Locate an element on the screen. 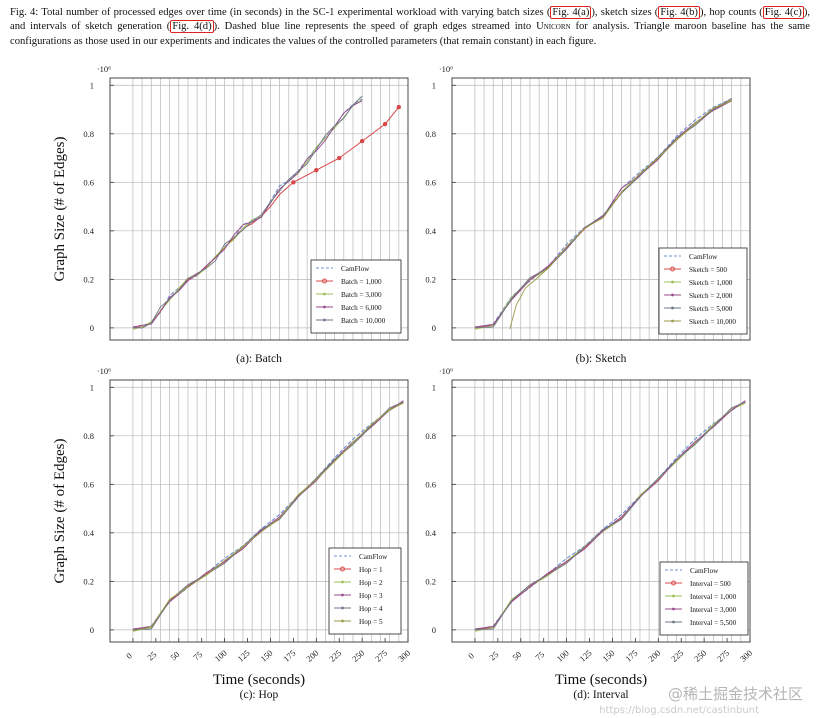 This screenshot has width=819, height=718. legend-label: Hop = 3 is located at coordinates (371, 596).